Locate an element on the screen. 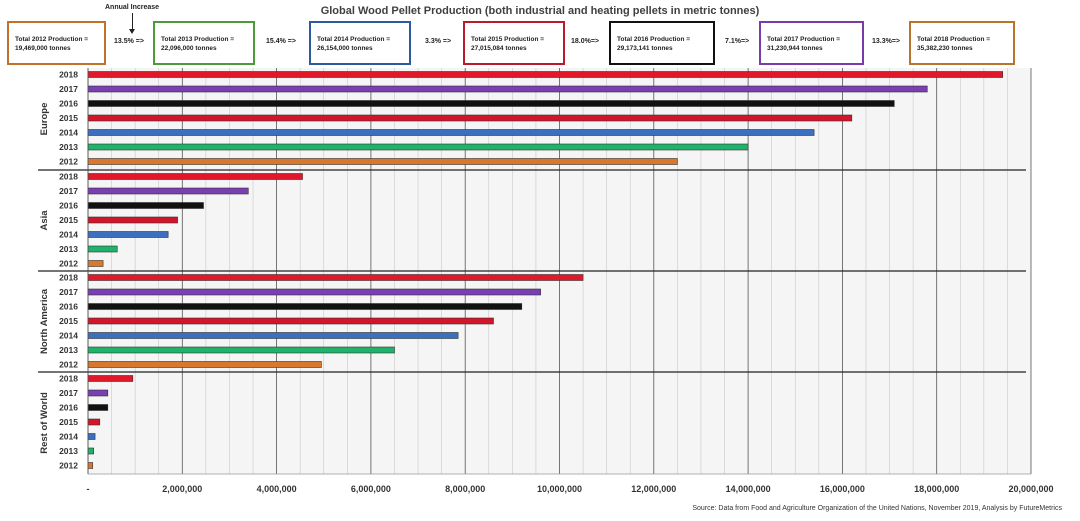 The height and width of the screenshot is (521, 1080). total-2014-box: Total 2014 Production = 26,154,000 tonnes is located at coordinates (360, 43).